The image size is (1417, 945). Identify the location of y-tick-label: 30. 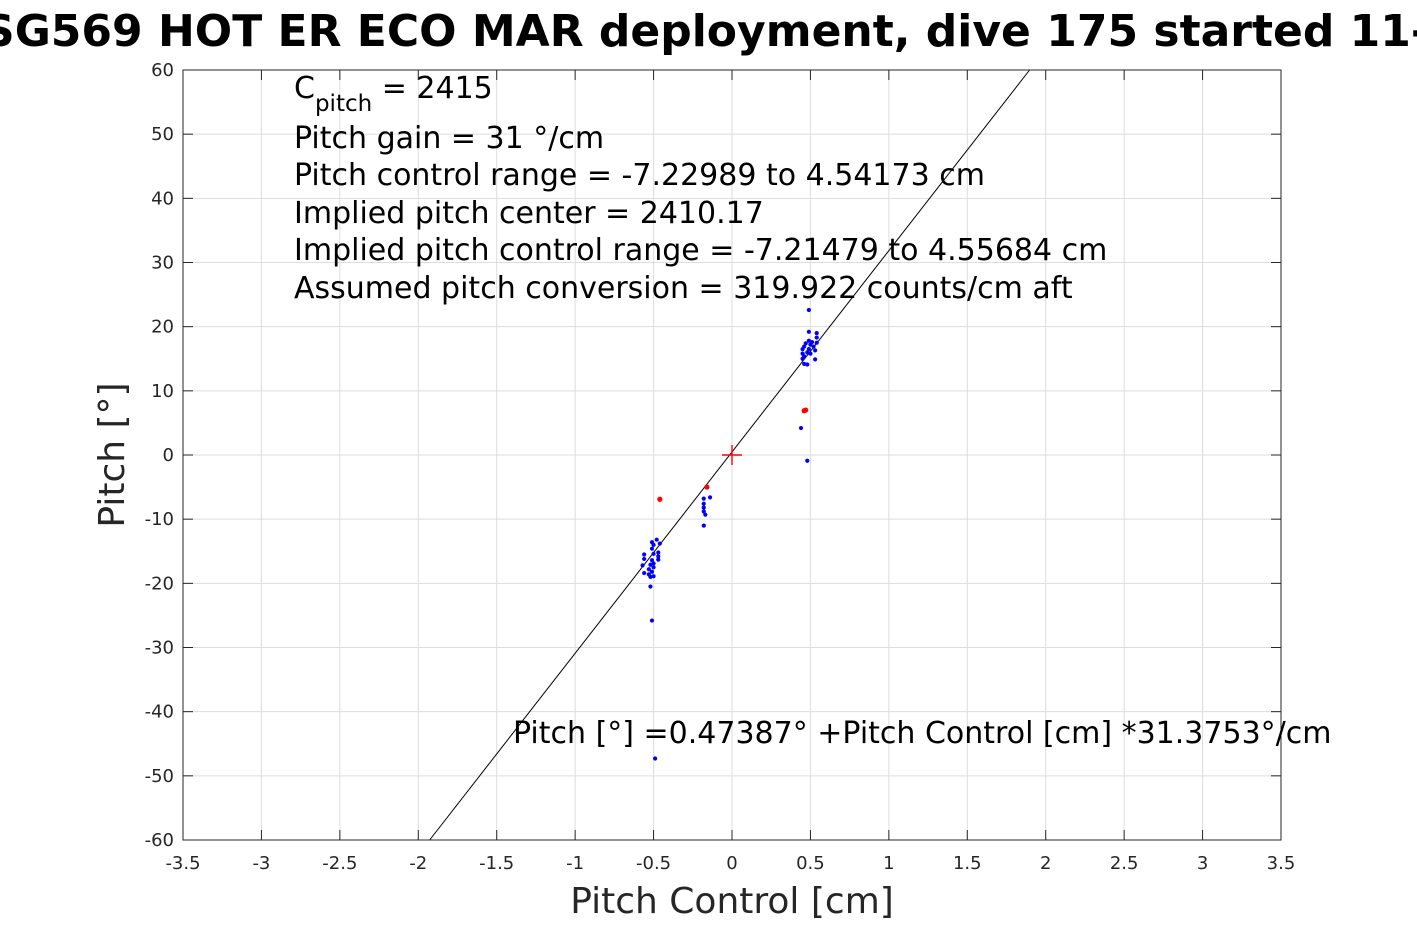
(162, 263).